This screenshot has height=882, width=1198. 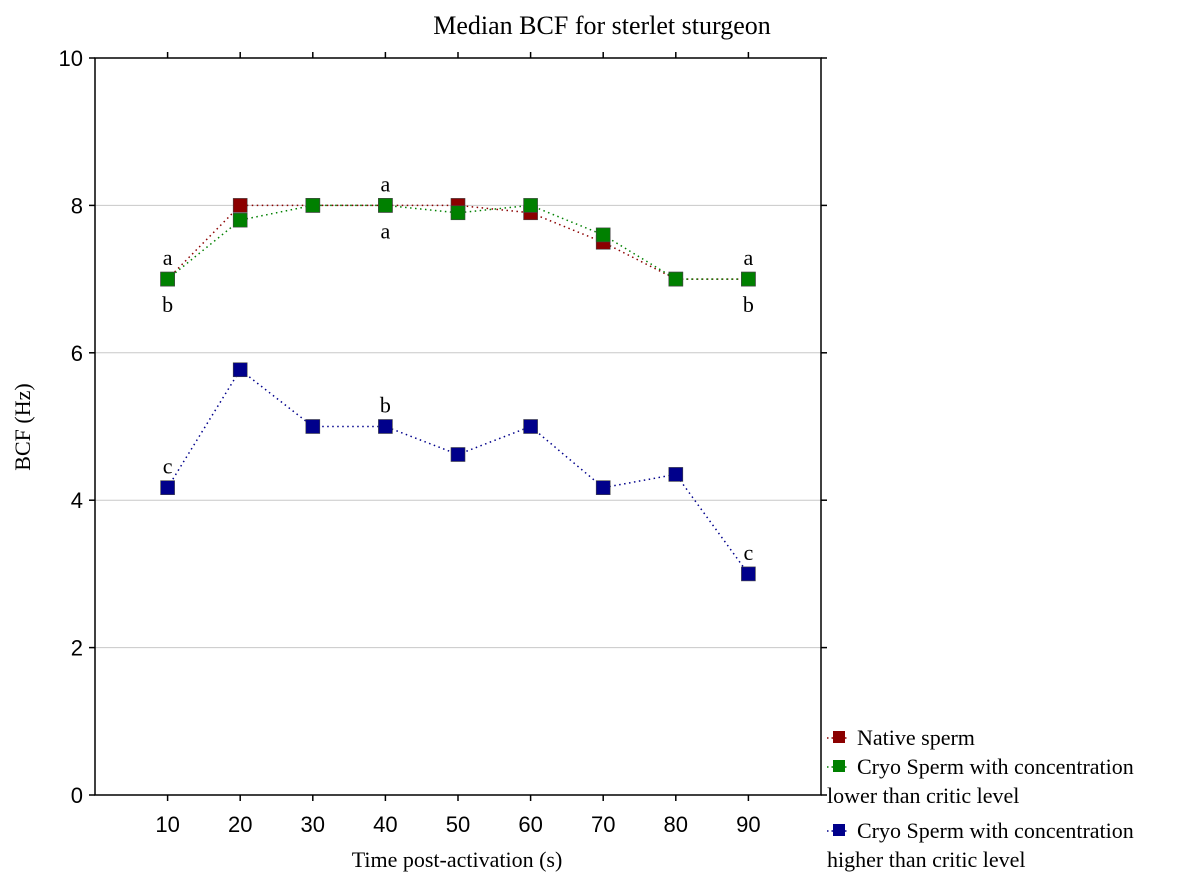 What do you see at coordinates (77, 353) in the screenshot?
I see `y-tick-label: 6` at bounding box center [77, 353].